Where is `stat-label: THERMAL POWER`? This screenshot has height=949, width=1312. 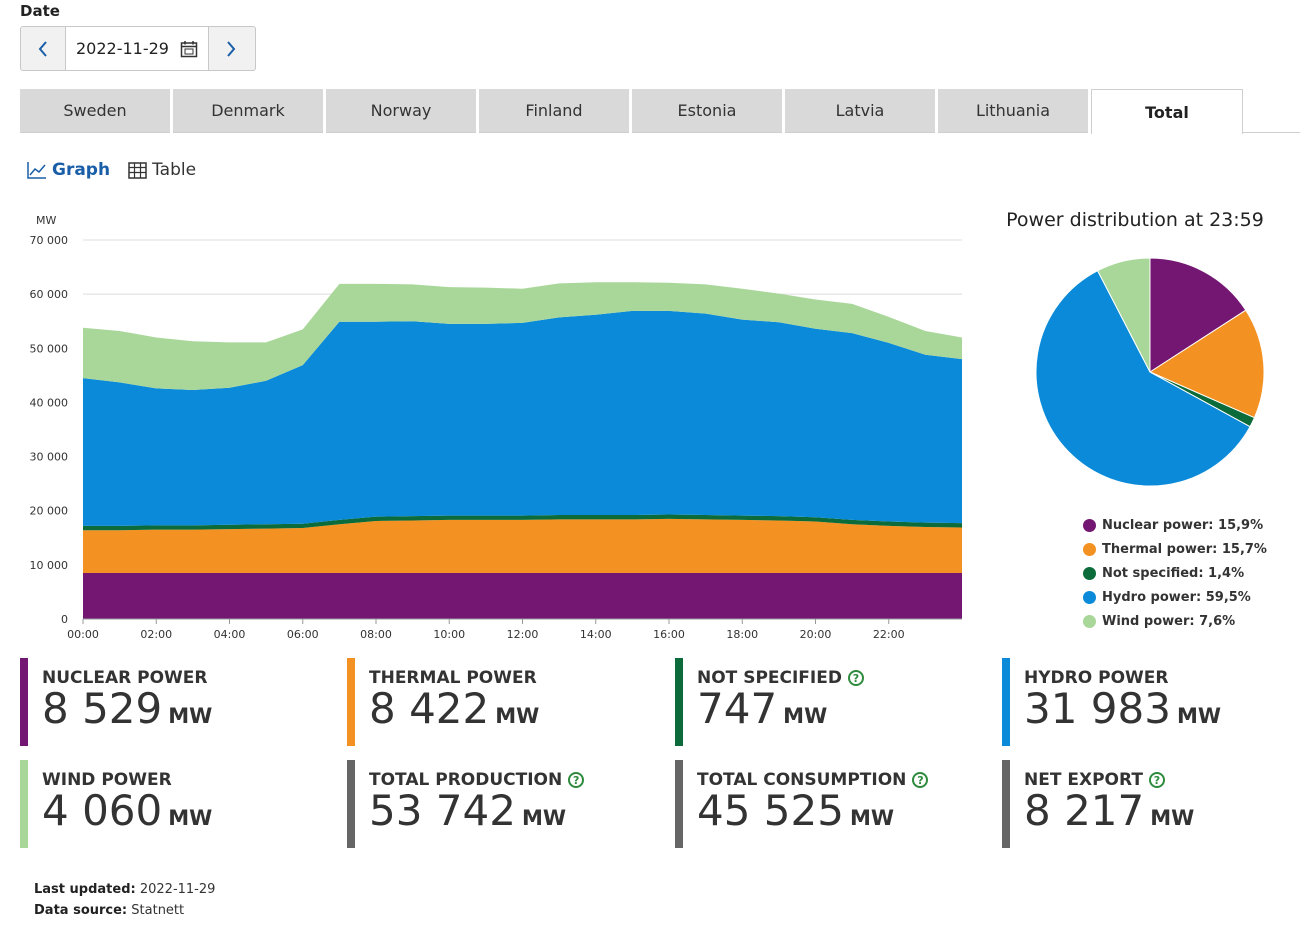
stat-label: THERMAL POWER is located at coordinates (453, 678).